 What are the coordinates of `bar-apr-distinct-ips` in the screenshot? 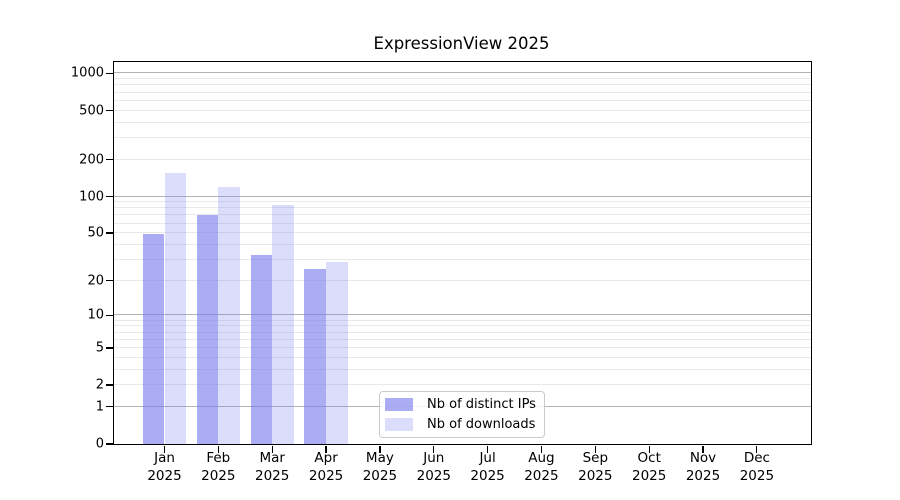 It's located at (315, 356).